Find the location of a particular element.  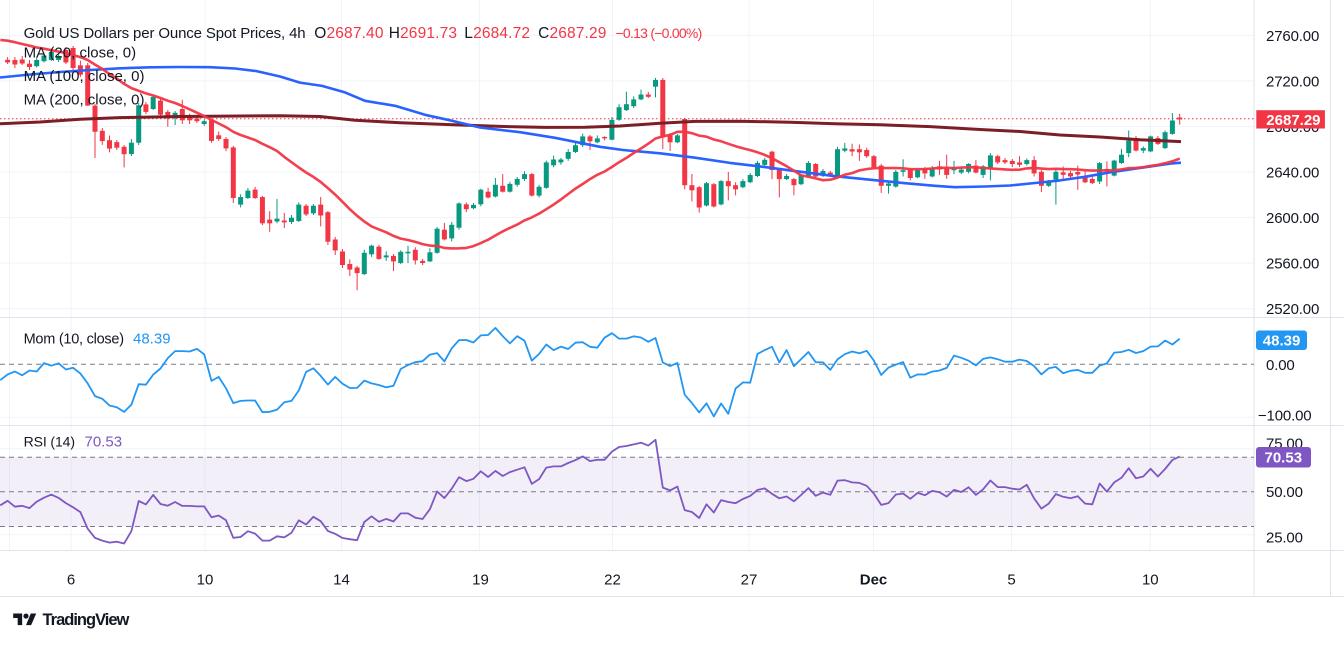

svg-text: 2687.29 is located at coordinates (1293, 120).